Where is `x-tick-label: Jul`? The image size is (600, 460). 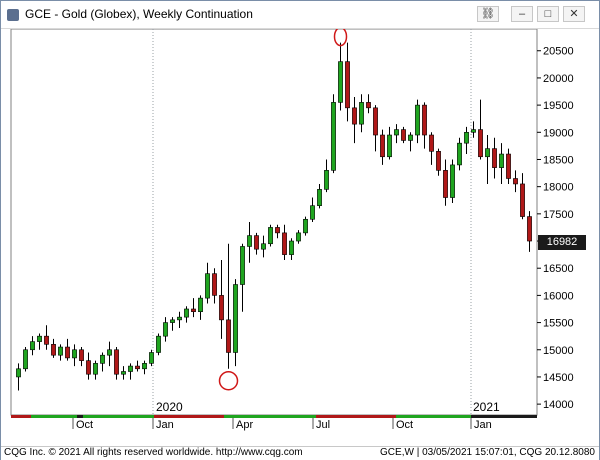 x-tick-label: Jul is located at coordinates (323, 425).